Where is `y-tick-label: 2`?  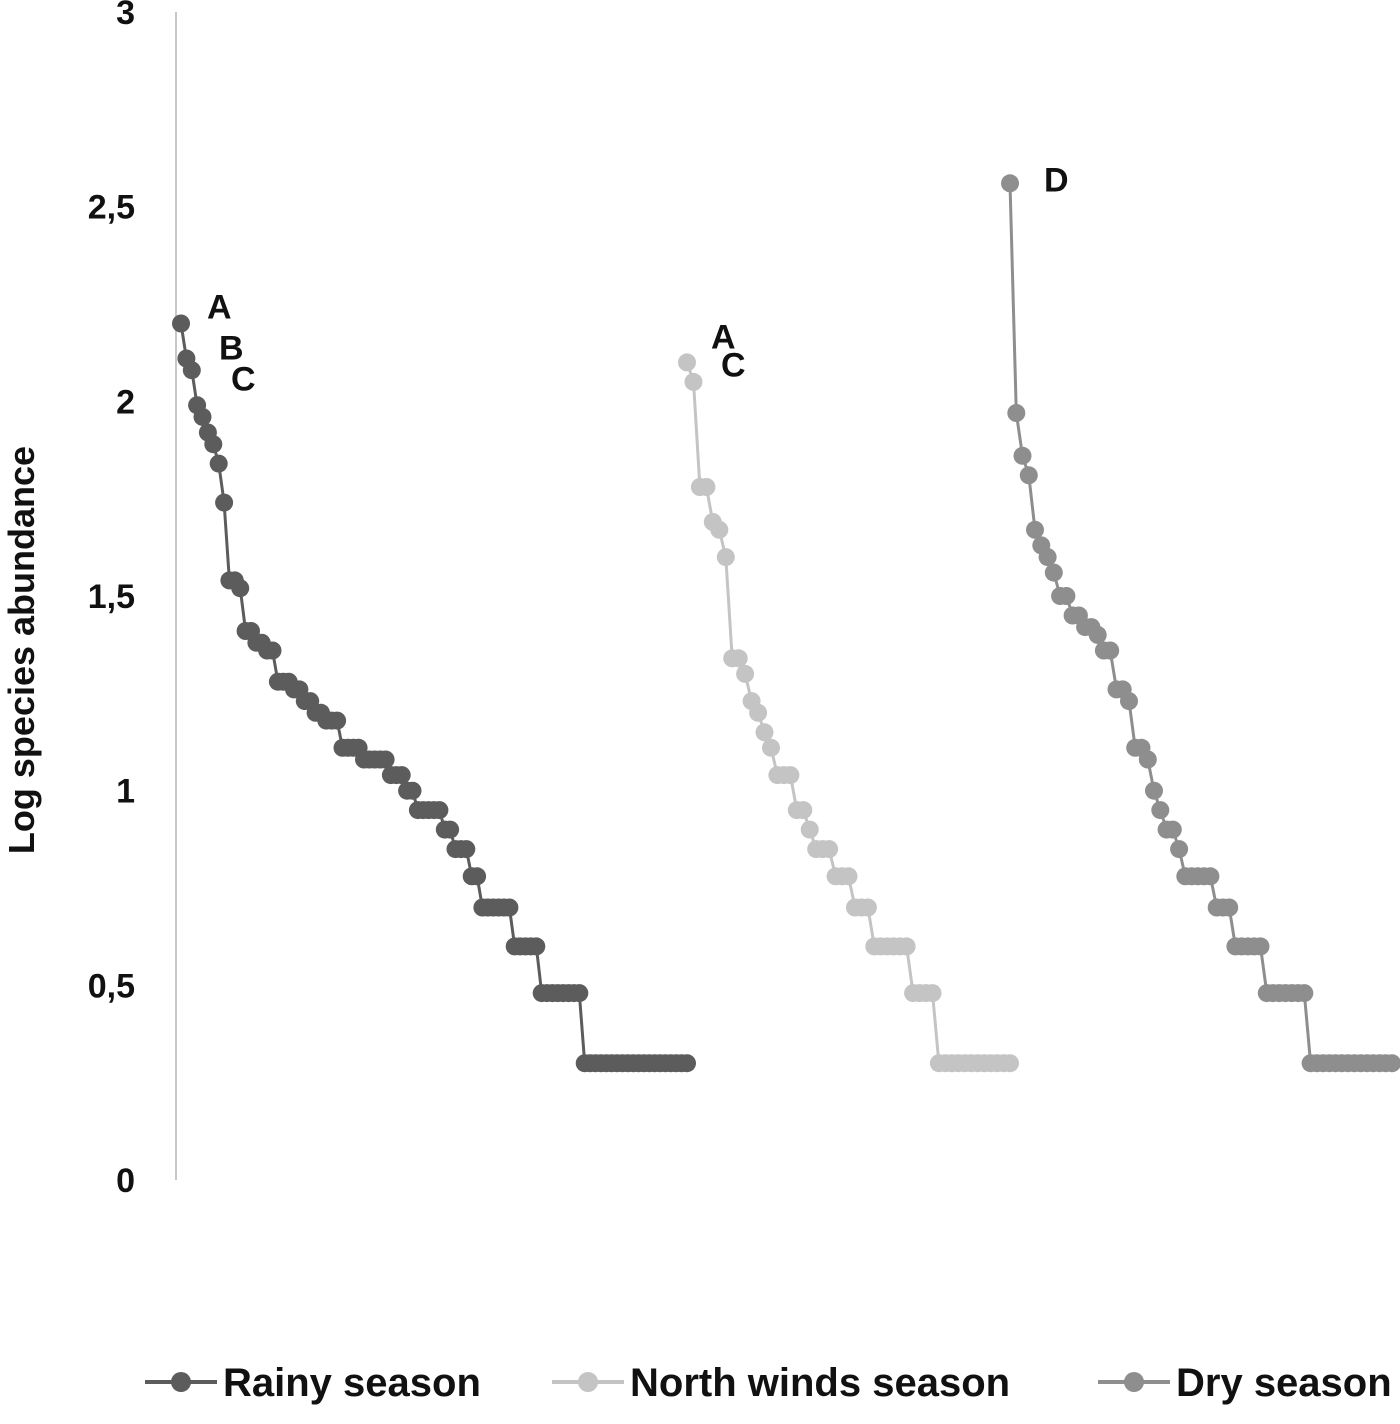
y-tick-label: 2 is located at coordinates (125, 402).